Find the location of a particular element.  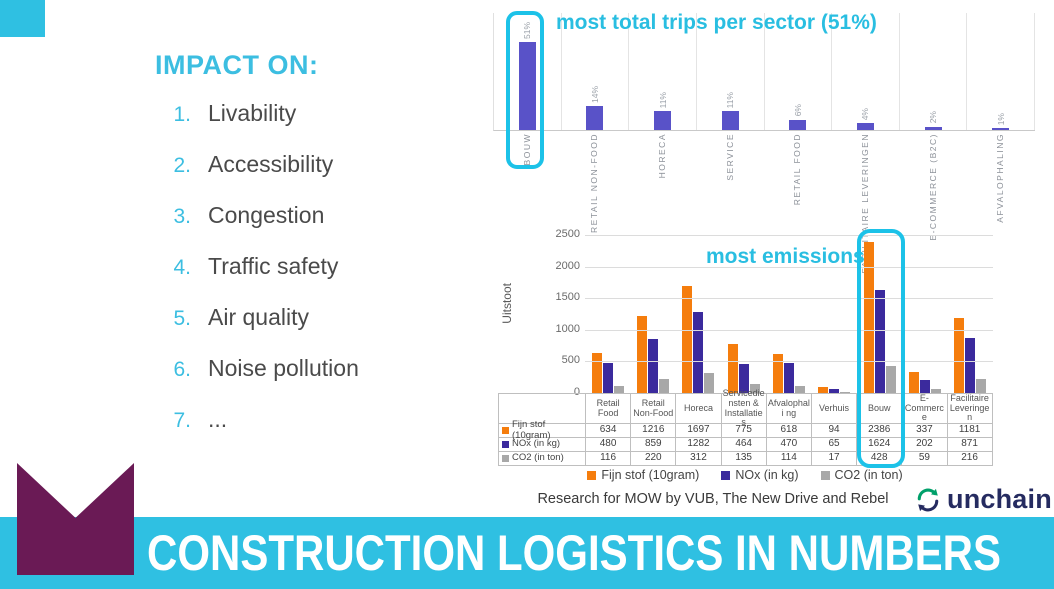

table-corner-cell is located at coordinates (542, 409).